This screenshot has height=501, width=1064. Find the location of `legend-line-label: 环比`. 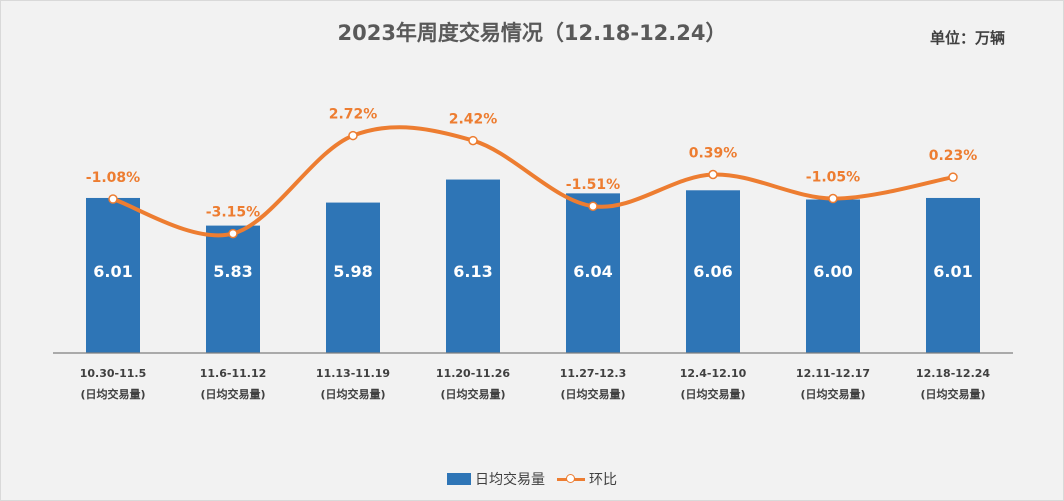

legend-line-label: 环比 is located at coordinates (603, 480).